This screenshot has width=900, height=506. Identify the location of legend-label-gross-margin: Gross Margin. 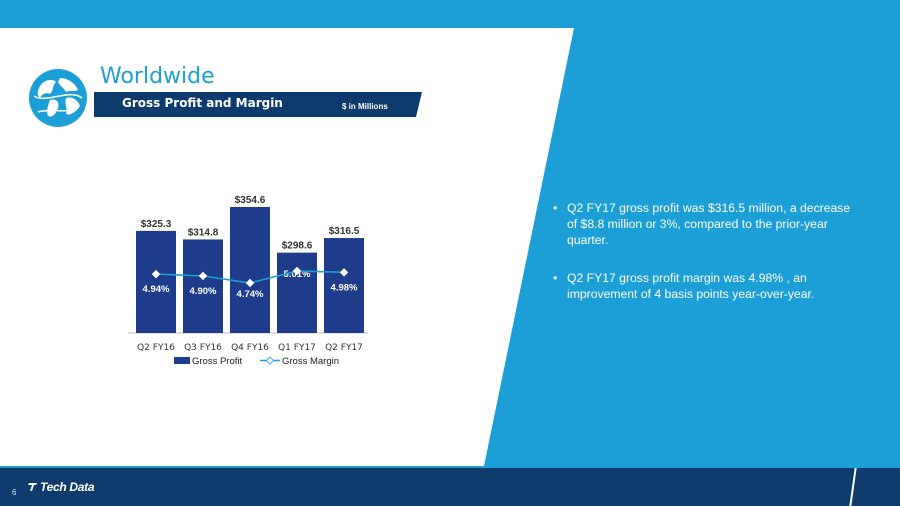
(310, 361).